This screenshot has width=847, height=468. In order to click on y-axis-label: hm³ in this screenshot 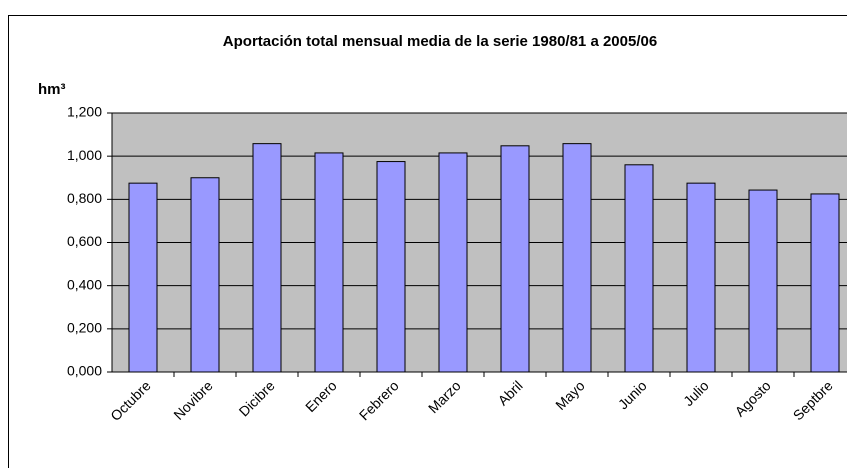, I will do `click(52, 89)`.